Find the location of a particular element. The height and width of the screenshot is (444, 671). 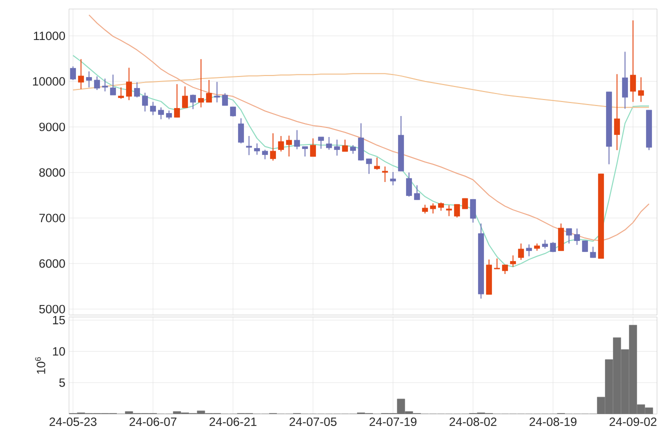

y-tick-label: 10000 is located at coordinates (49, 81).